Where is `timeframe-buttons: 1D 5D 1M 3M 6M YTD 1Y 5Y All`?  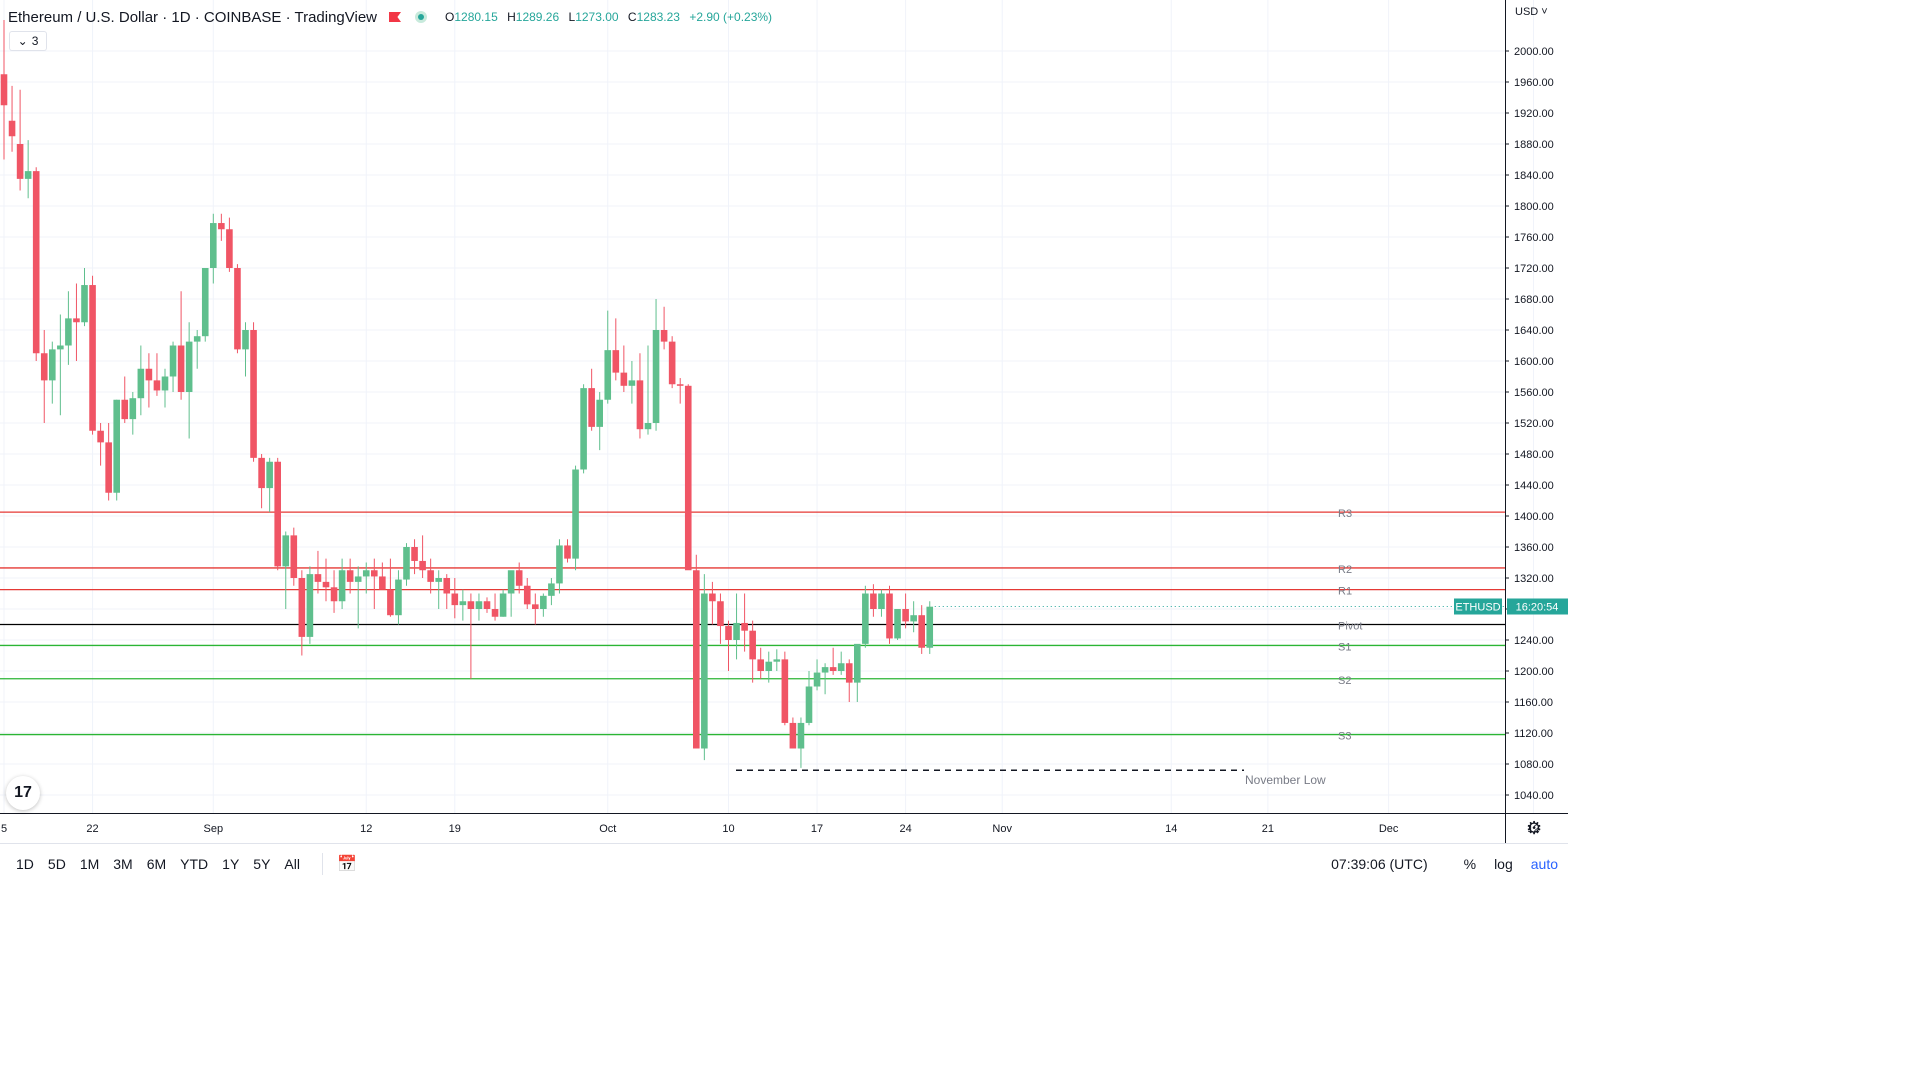 timeframe-buttons: 1D 5D 1M 3M 6M YTD 1Y 5Y All is located at coordinates (158, 864).